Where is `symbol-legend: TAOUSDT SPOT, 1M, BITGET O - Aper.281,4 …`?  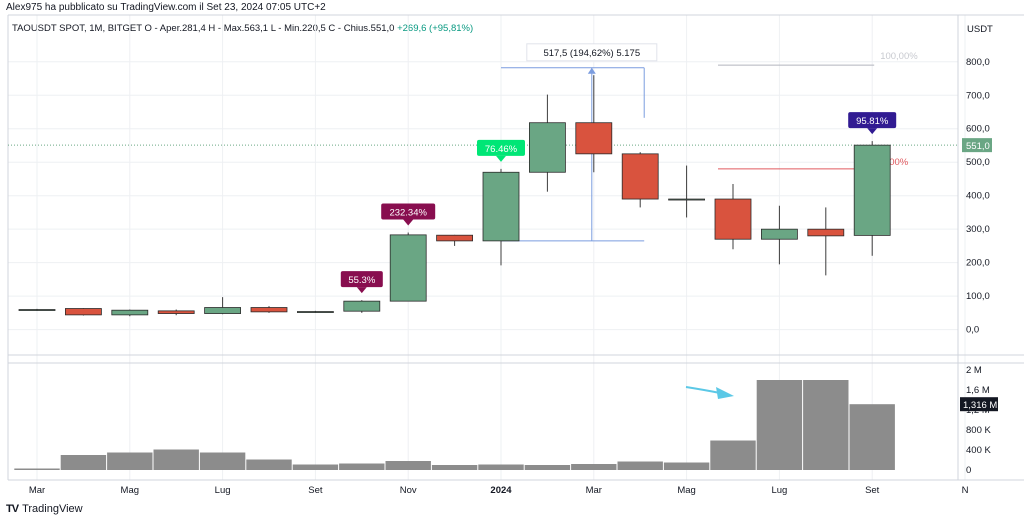 symbol-legend: TAOUSDT SPOT, 1M, BITGET O - Aper.281,4 … is located at coordinates (242, 28).